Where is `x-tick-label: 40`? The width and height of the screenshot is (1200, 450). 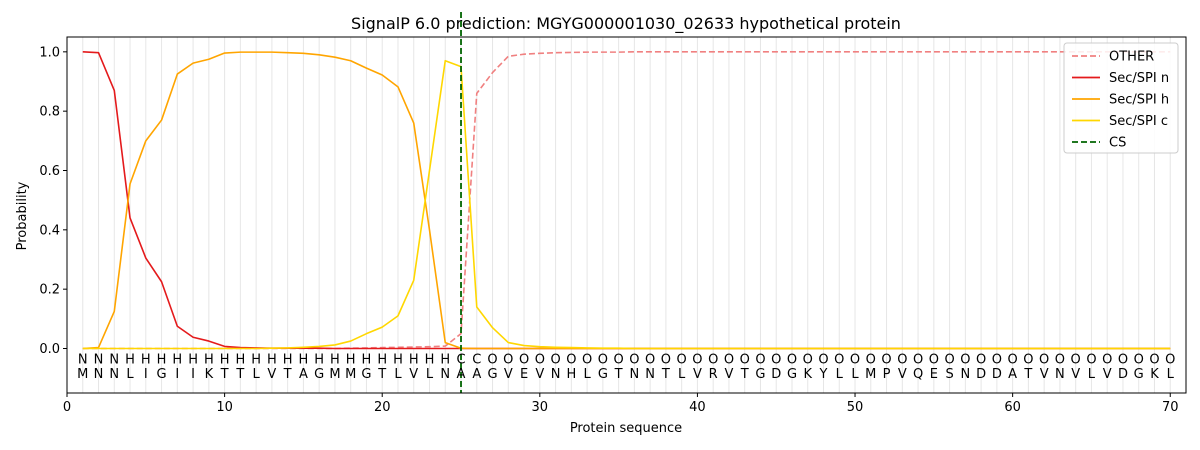
x-tick-label: 40 is located at coordinates (697, 407).